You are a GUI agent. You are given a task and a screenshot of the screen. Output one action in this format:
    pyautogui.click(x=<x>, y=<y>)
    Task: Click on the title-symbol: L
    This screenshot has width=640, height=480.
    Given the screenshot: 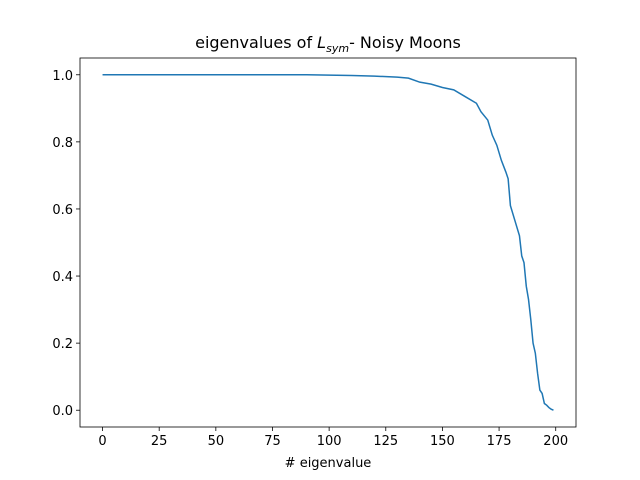 What is the action you would take?
    pyautogui.click(x=321, y=42)
    